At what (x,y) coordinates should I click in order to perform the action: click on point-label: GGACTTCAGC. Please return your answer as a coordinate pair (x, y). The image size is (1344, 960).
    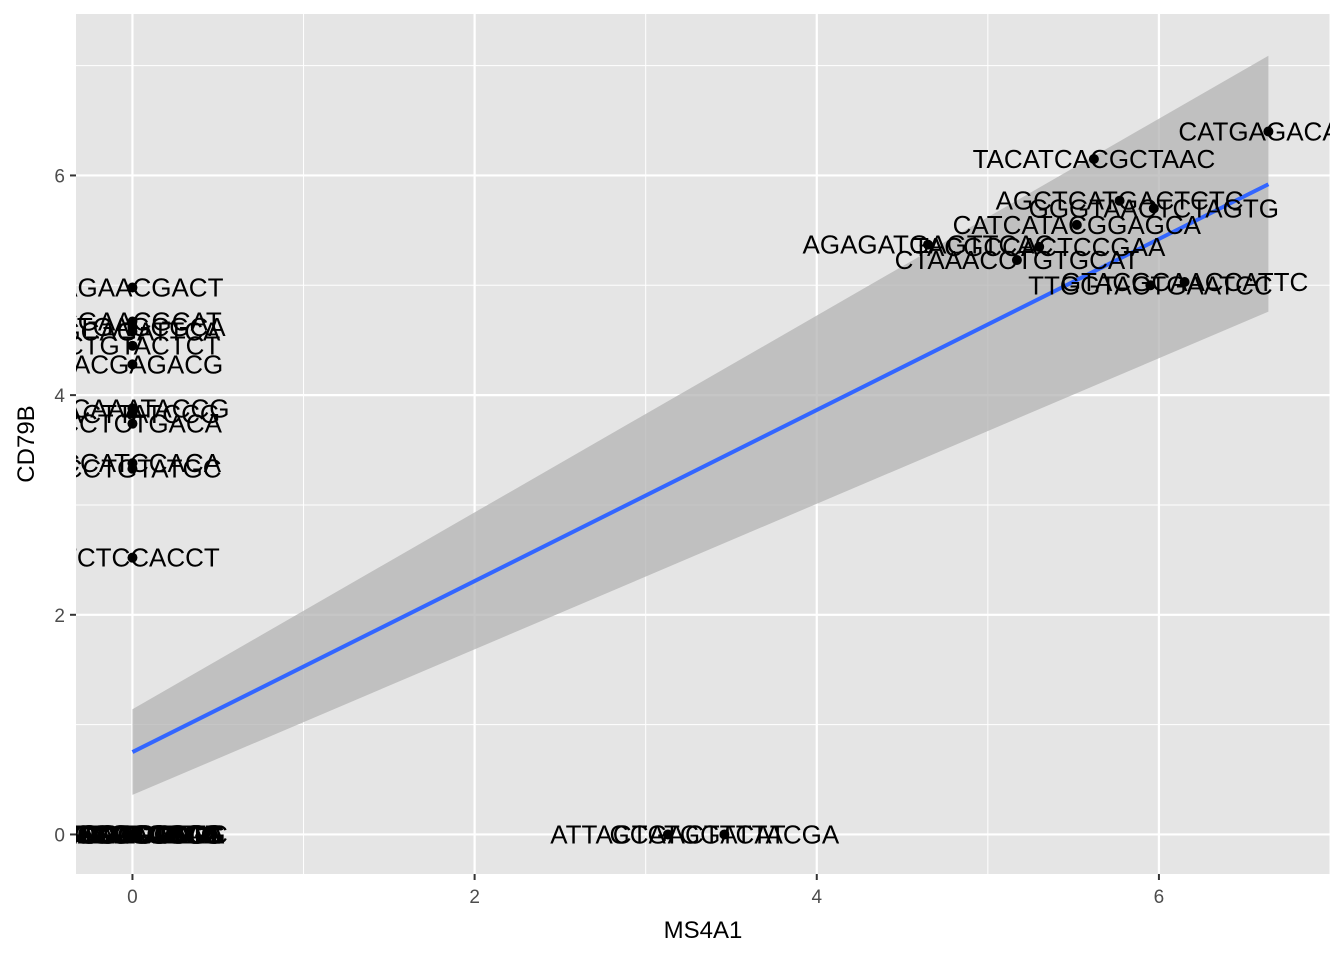
    Looking at the image, I should click on (132, 834).